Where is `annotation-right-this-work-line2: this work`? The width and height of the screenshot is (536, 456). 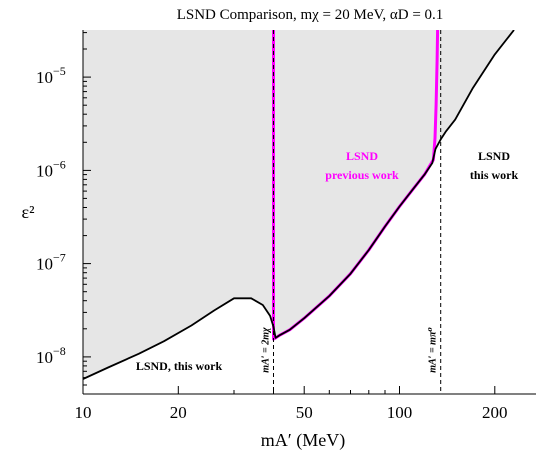 annotation-right-this-work-line2: this work is located at coordinates (494, 175).